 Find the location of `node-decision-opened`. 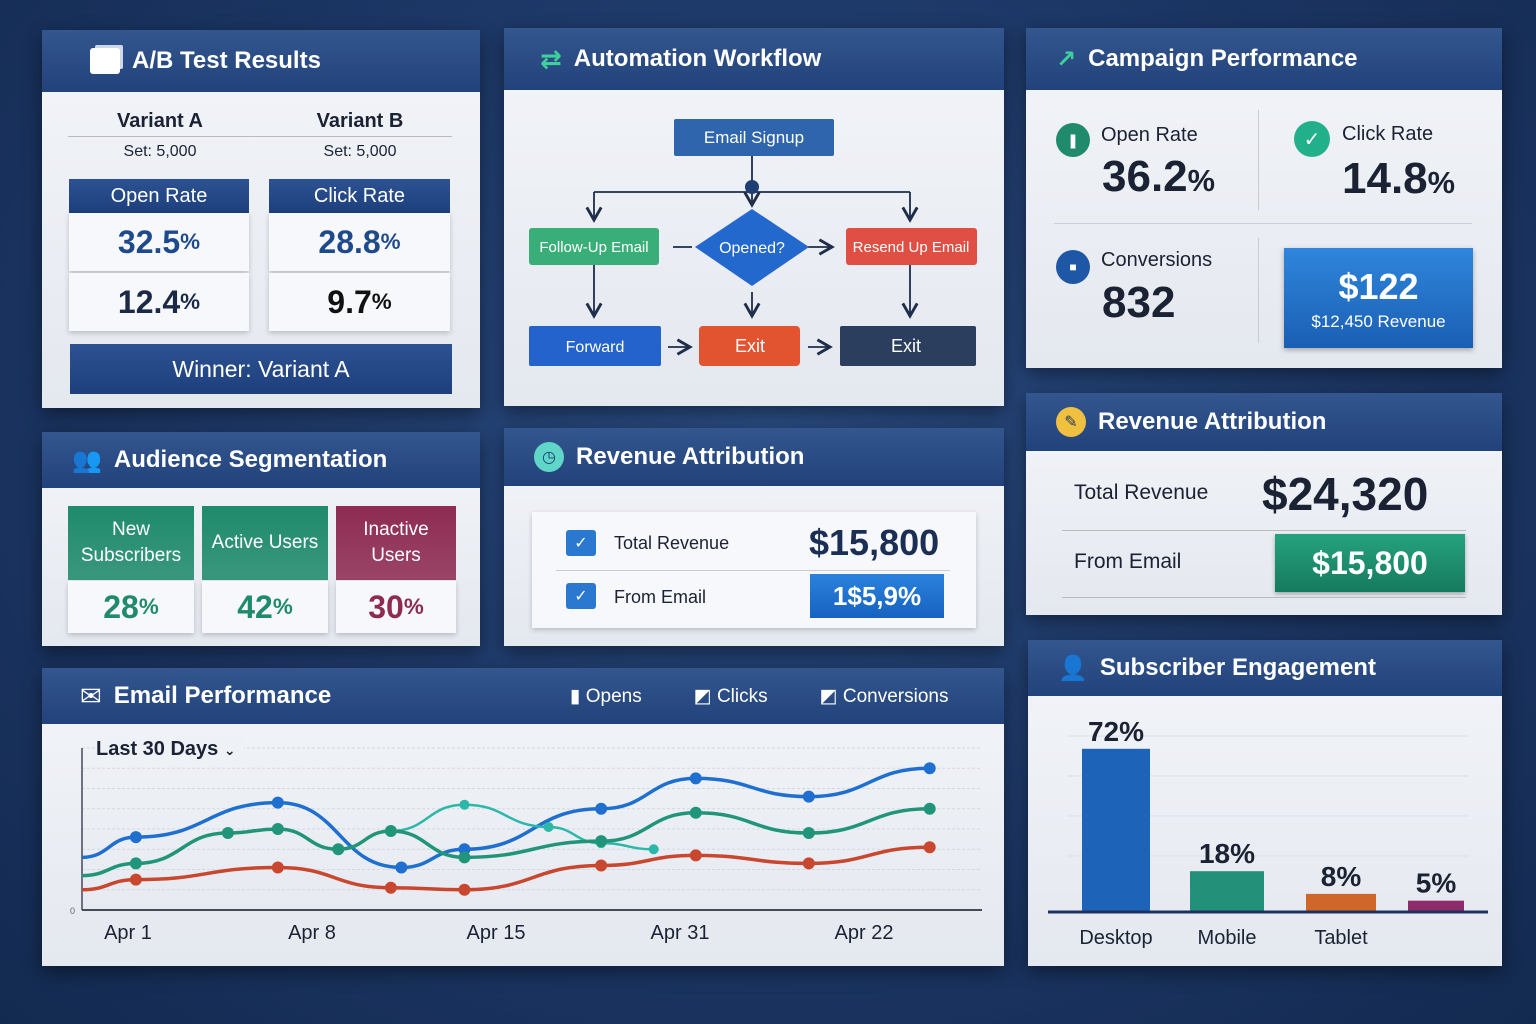

node-decision-opened is located at coordinates (752, 247).